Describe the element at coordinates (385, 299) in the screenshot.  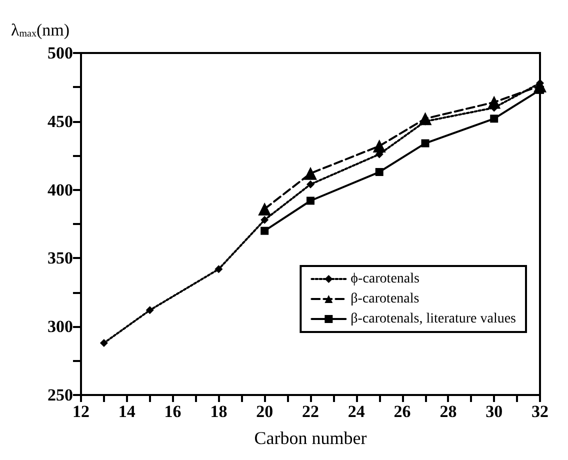
I see `legend-label: β-carotenals` at that location.